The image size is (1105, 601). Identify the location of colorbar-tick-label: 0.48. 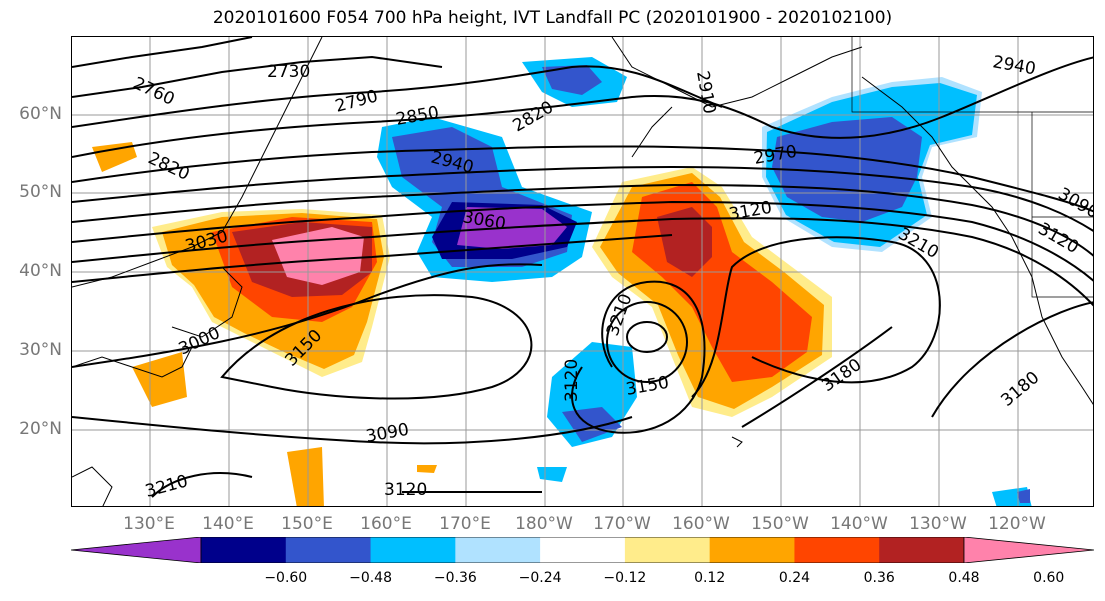
(964, 578).